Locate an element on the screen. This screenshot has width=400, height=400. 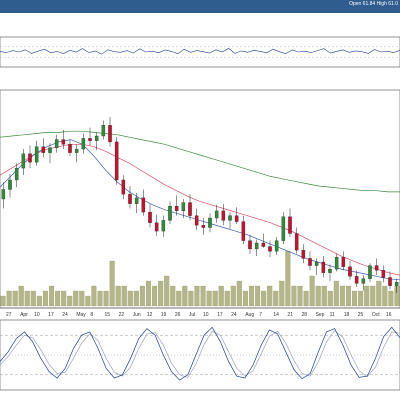
date-tick-label: May is located at coordinates (81, 315).